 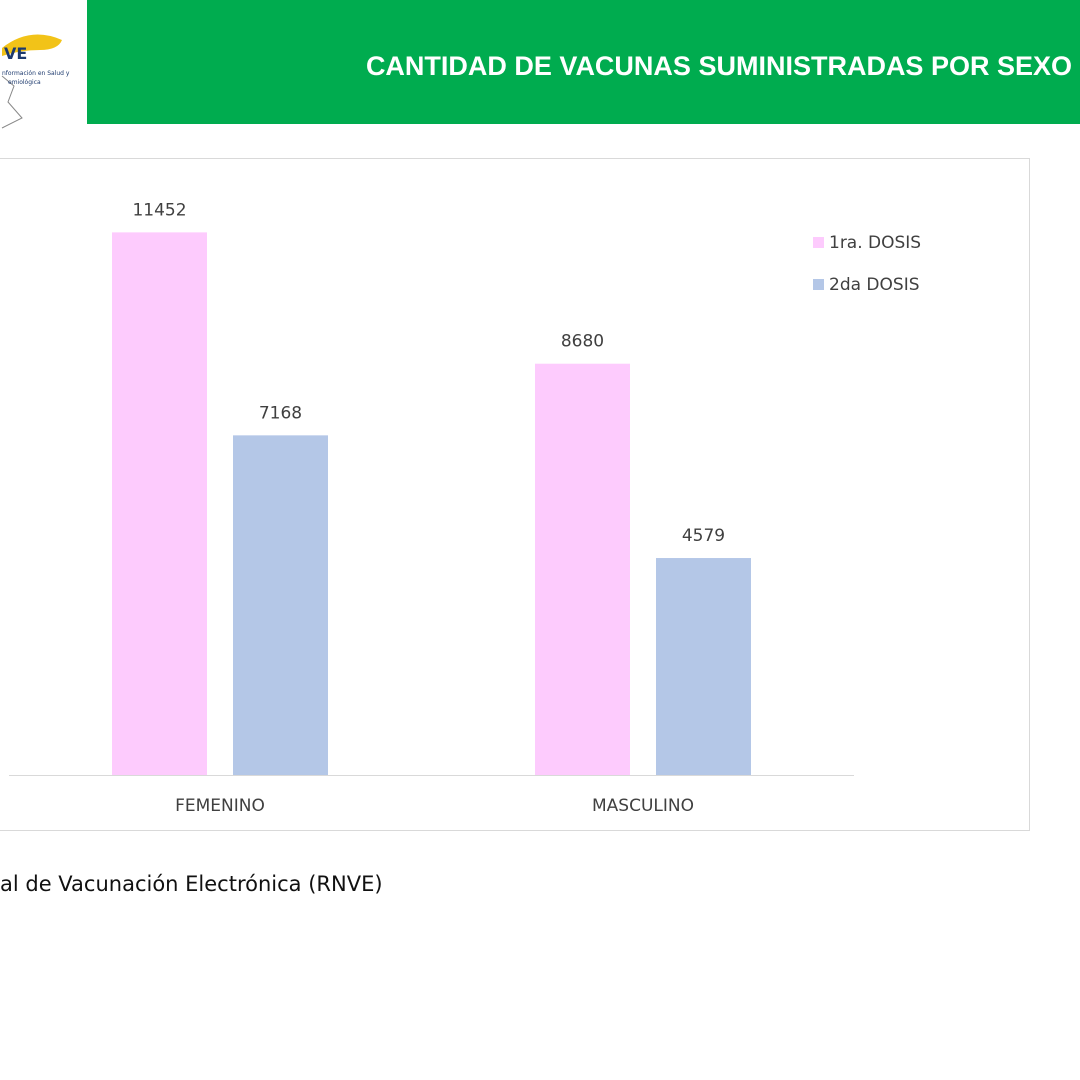 What do you see at coordinates (24, 82) in the screenshot?
I see `logo-subtitle-2: emiológica` at bounding box center [24, 82].